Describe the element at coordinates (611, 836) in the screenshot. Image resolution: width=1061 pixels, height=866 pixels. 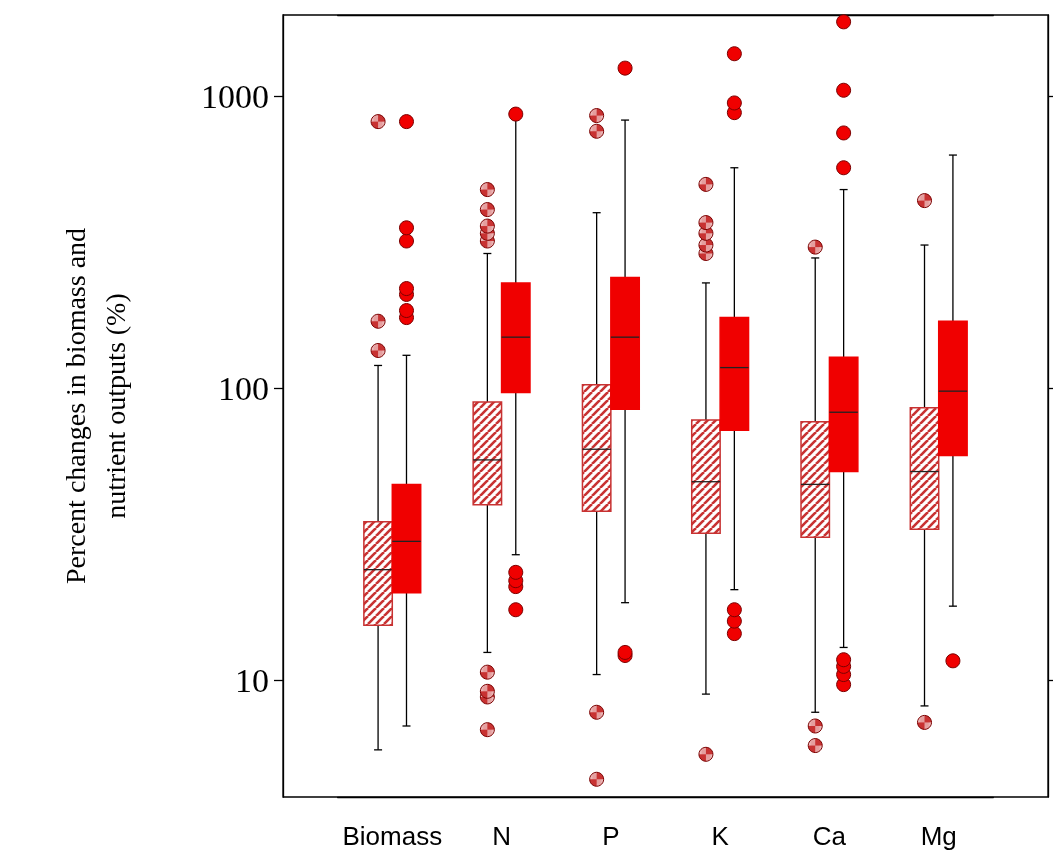
I see `x-tick-label: P` at that location.